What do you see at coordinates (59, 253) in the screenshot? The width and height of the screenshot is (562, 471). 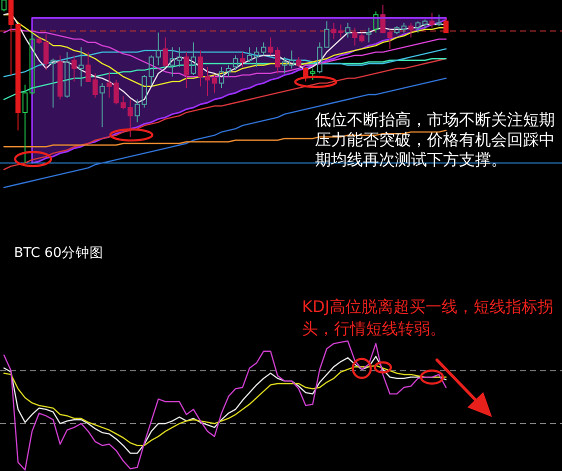 I see `text: BTC 60分钟图` at bounding box center [59, 253].